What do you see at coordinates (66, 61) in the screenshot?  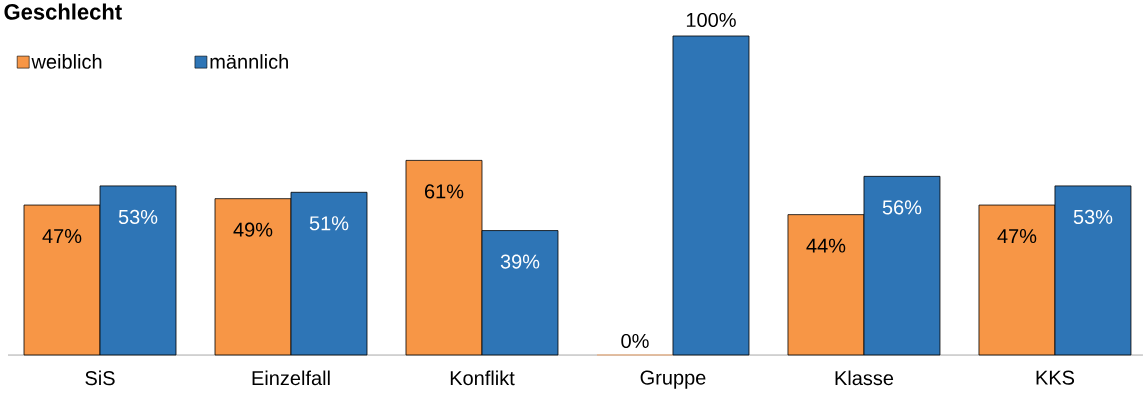 I see `legend-label: weiblich` at bounding box center [66, 61].